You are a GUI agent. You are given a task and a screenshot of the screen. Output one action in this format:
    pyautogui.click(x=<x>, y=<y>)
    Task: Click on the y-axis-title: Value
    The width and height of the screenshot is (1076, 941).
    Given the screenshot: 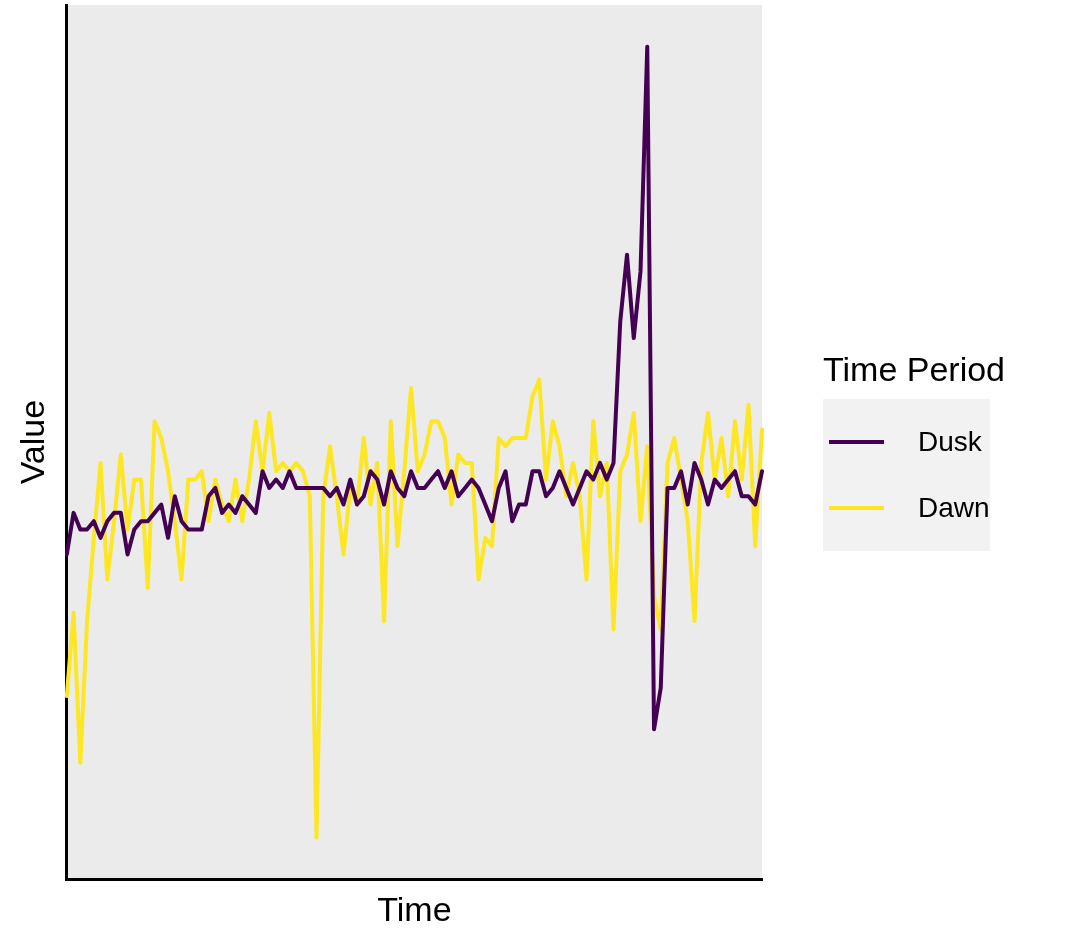 What is the action you would take?
    pyautogui.click(x=31, y=442)
    